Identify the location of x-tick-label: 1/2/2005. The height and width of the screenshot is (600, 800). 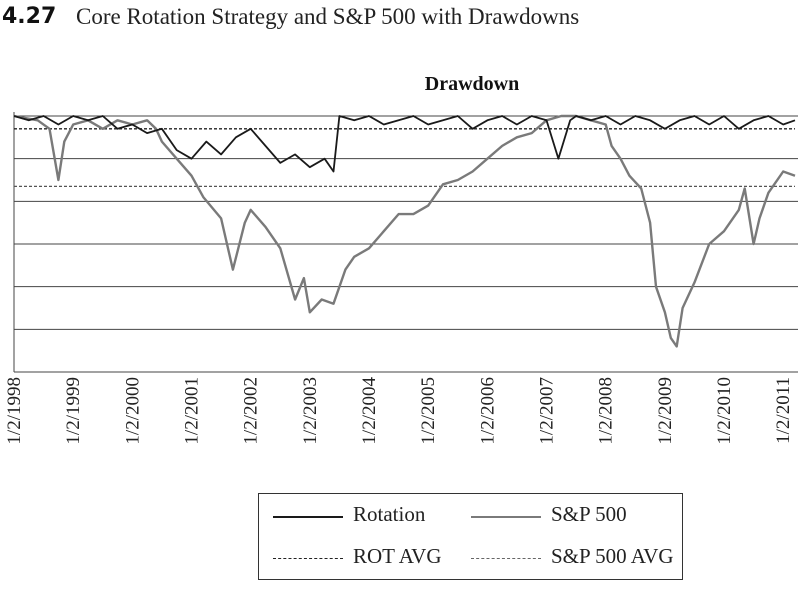
(428, 411).